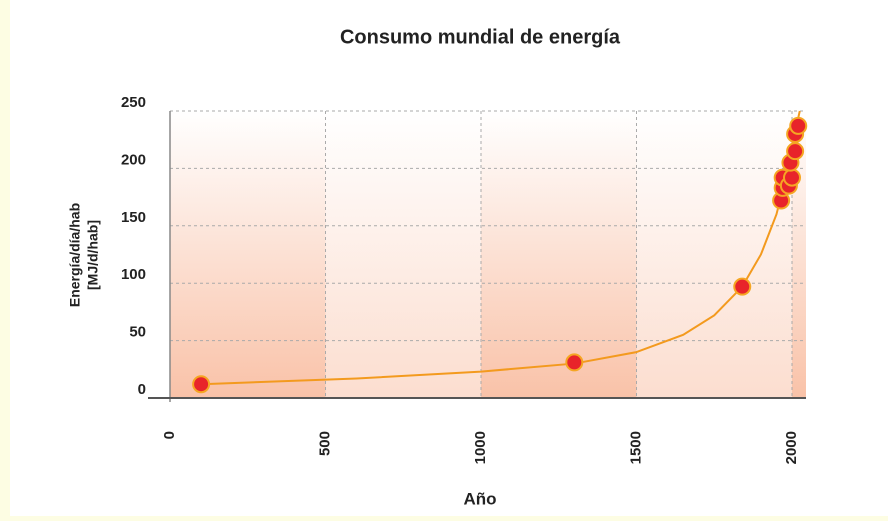  What do you see at coordinates (93, 255) in the screenshot?
I see `y-axis-label: [MJ/d/hab]` at bounding box center [93, 255].